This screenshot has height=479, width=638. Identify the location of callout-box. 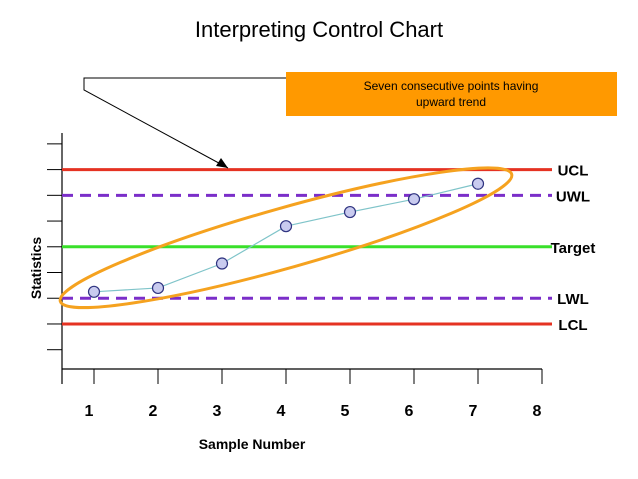
(451, 94).